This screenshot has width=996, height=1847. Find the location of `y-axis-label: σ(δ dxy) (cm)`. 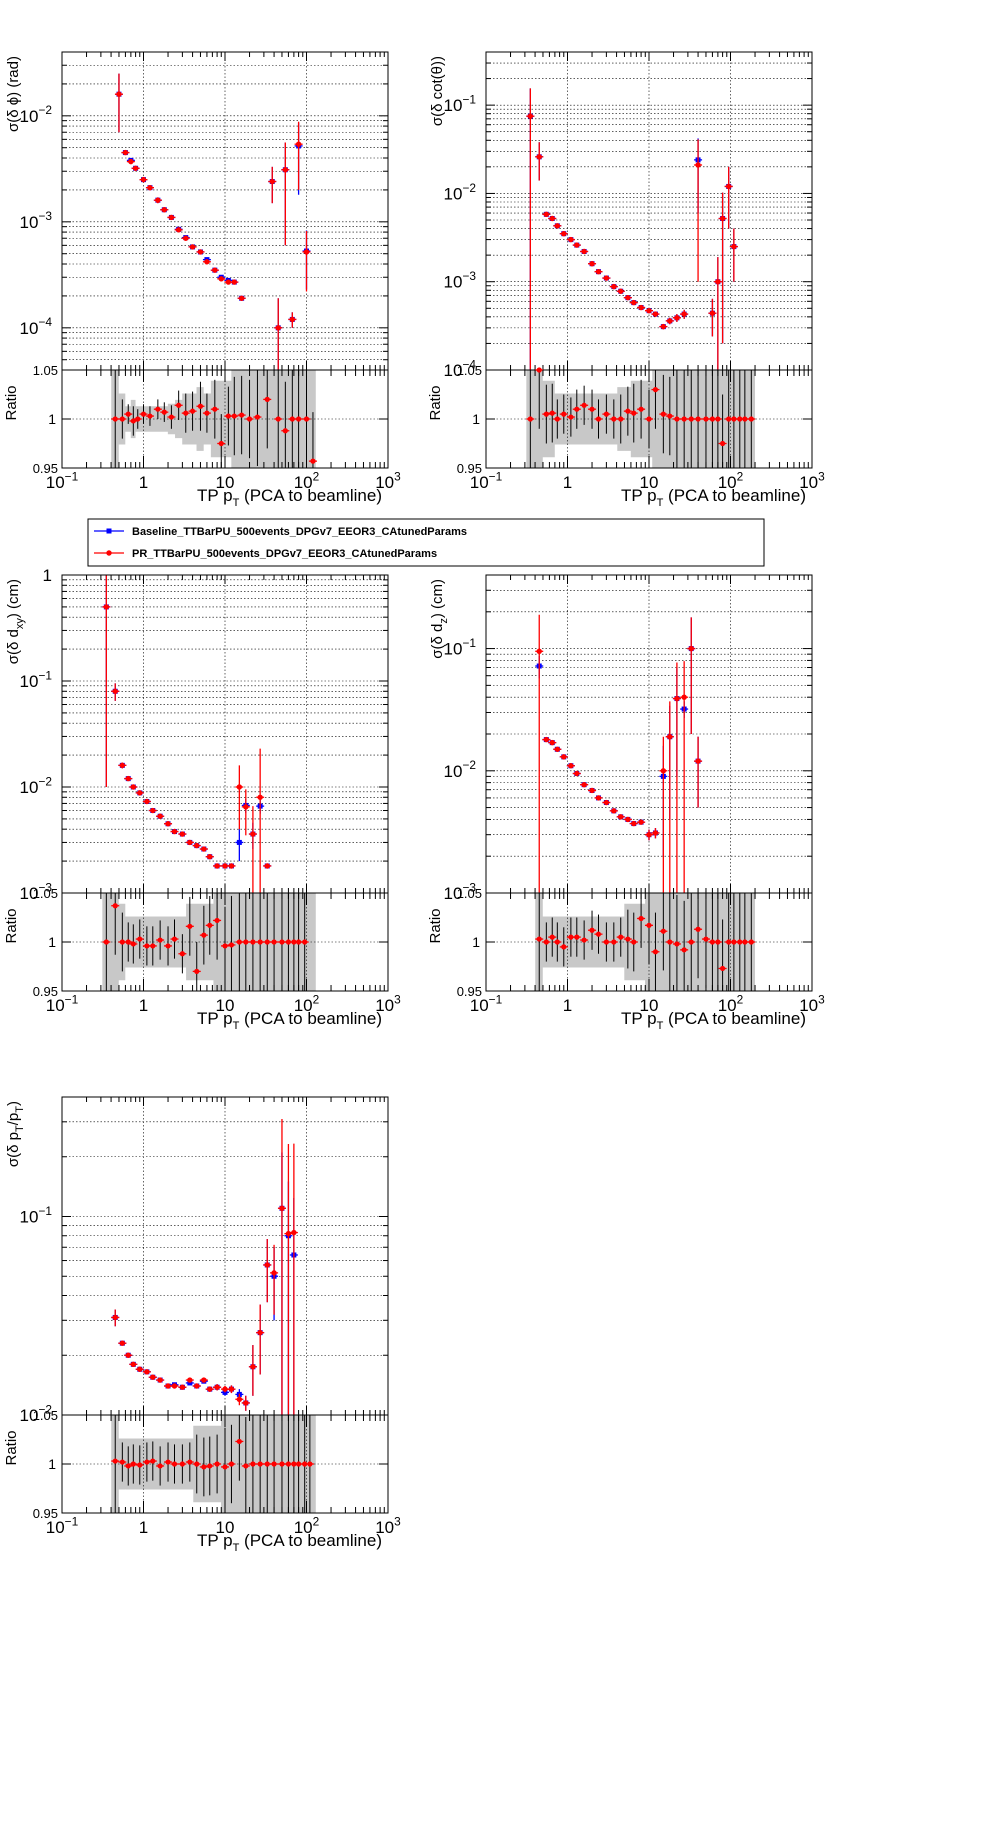

y-axis-label: σ(δ dxy) (cm) is located at coordinates (15, 621).